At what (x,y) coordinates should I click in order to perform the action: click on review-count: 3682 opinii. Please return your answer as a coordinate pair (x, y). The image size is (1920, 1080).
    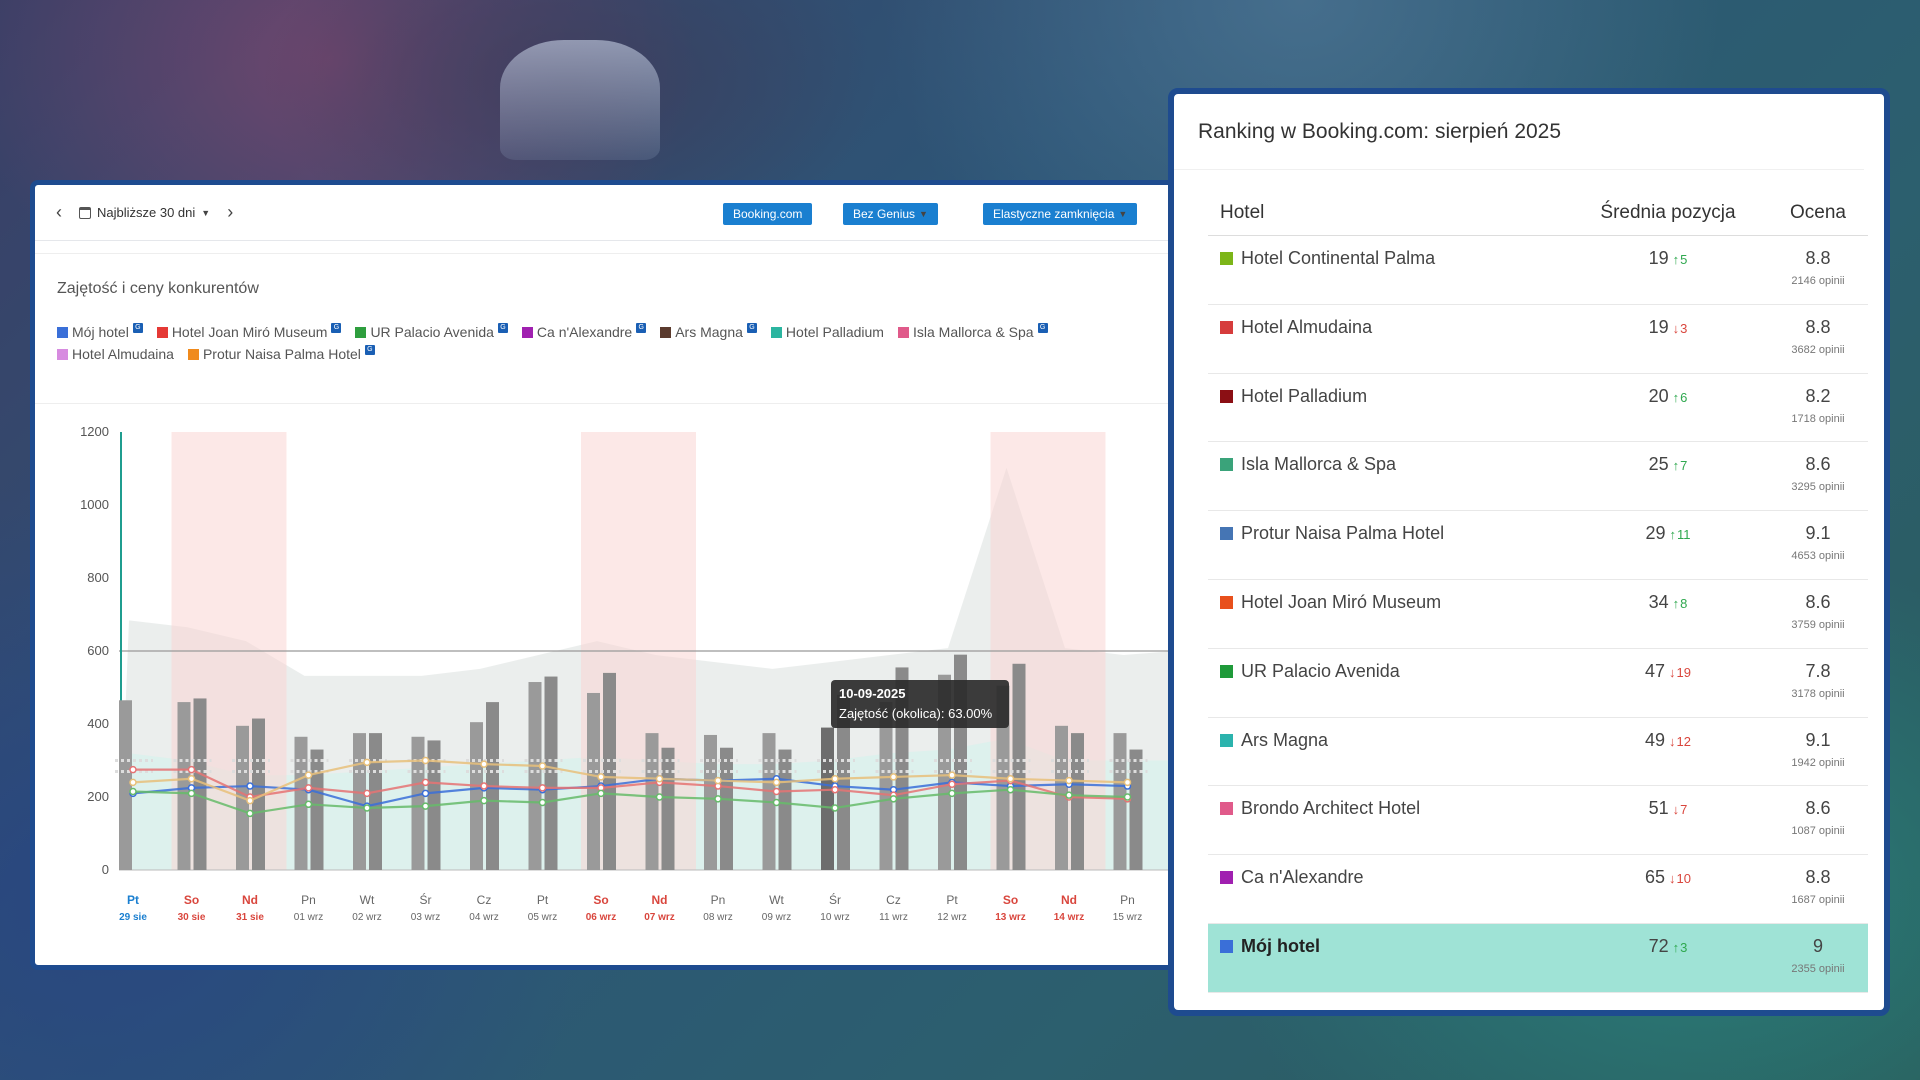
    Looking at the image, I should click on (1818, 349).